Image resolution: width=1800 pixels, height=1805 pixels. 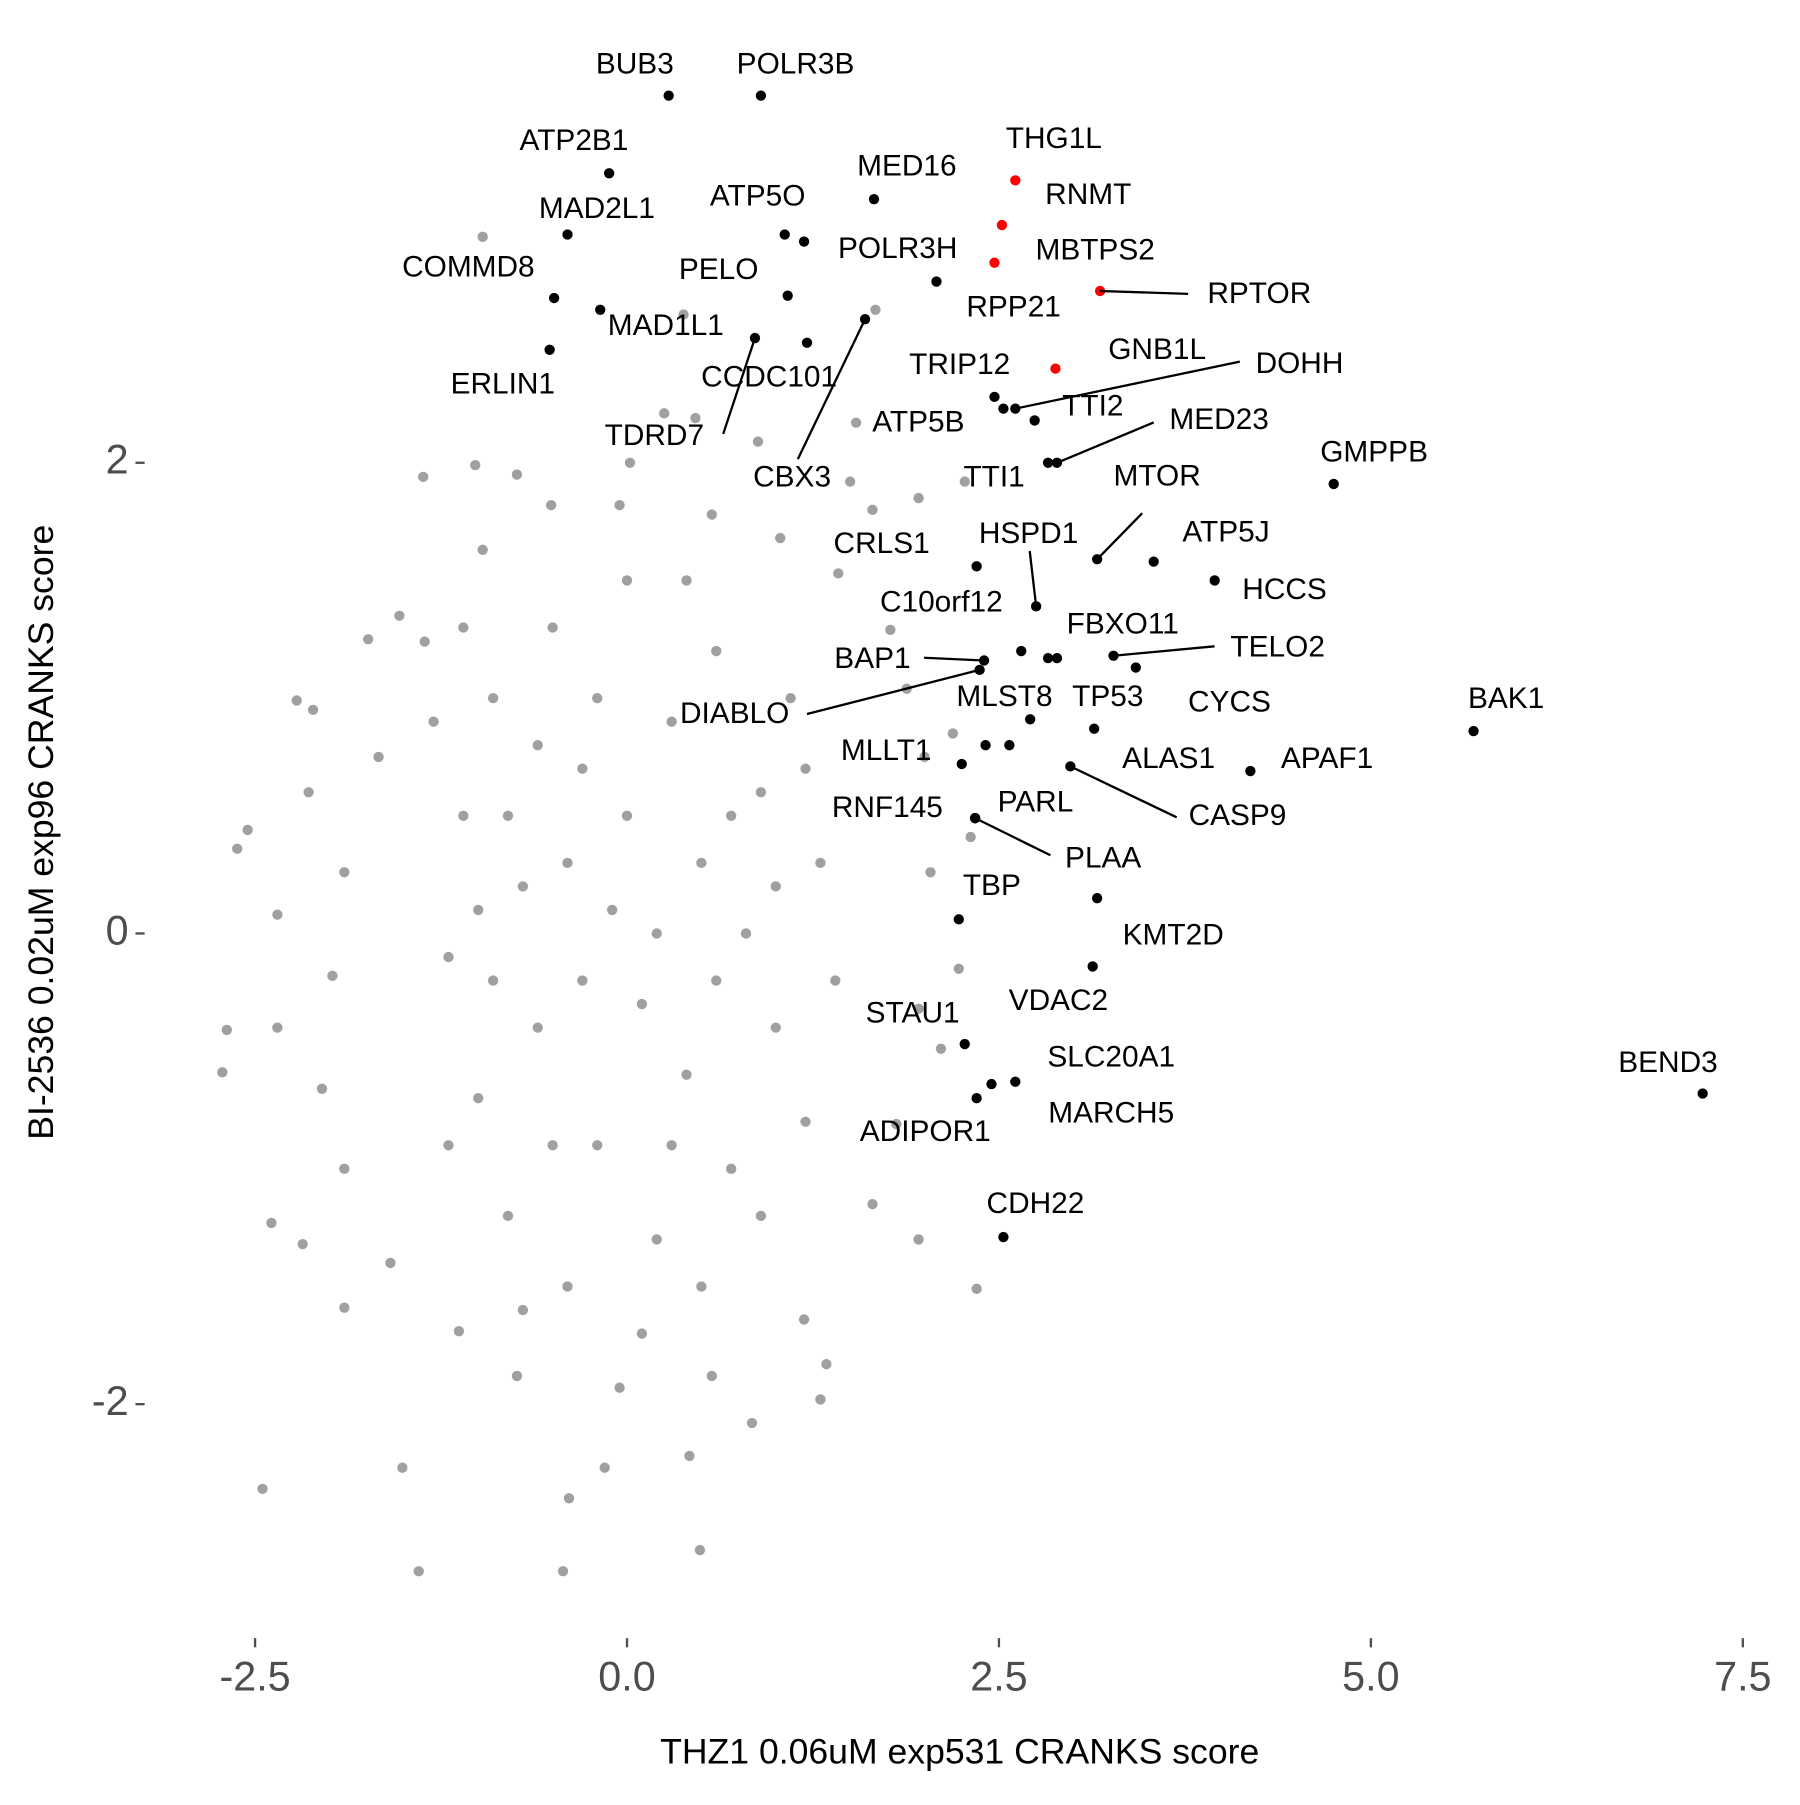 What do you see at coordinates (998, 1676) in the screenshot?
I see `x-tick-label: 2.5` at bounding box center [998, 1676].